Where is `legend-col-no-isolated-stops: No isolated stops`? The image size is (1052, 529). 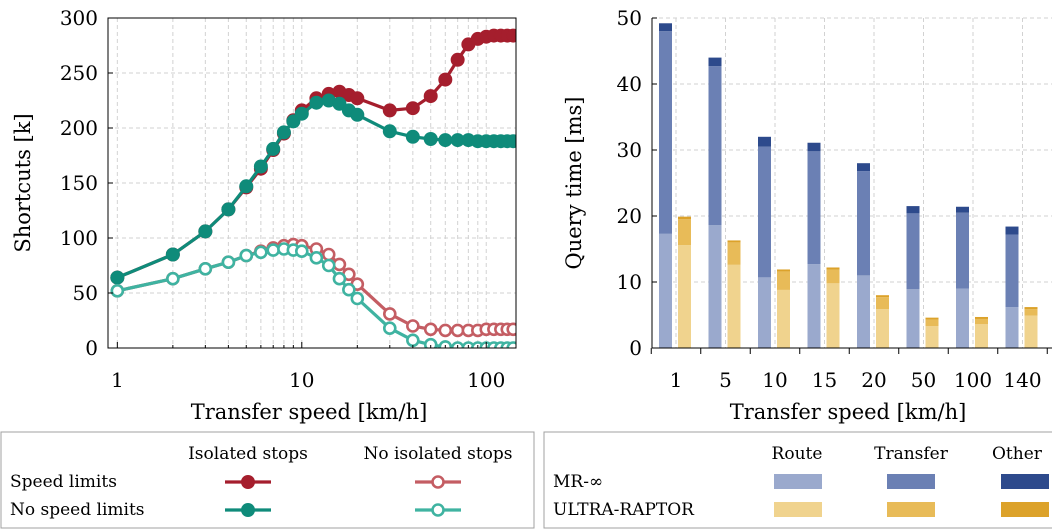
legend-col-no-isolated-stops: No isolated stops is located at coordinates (437, 454).